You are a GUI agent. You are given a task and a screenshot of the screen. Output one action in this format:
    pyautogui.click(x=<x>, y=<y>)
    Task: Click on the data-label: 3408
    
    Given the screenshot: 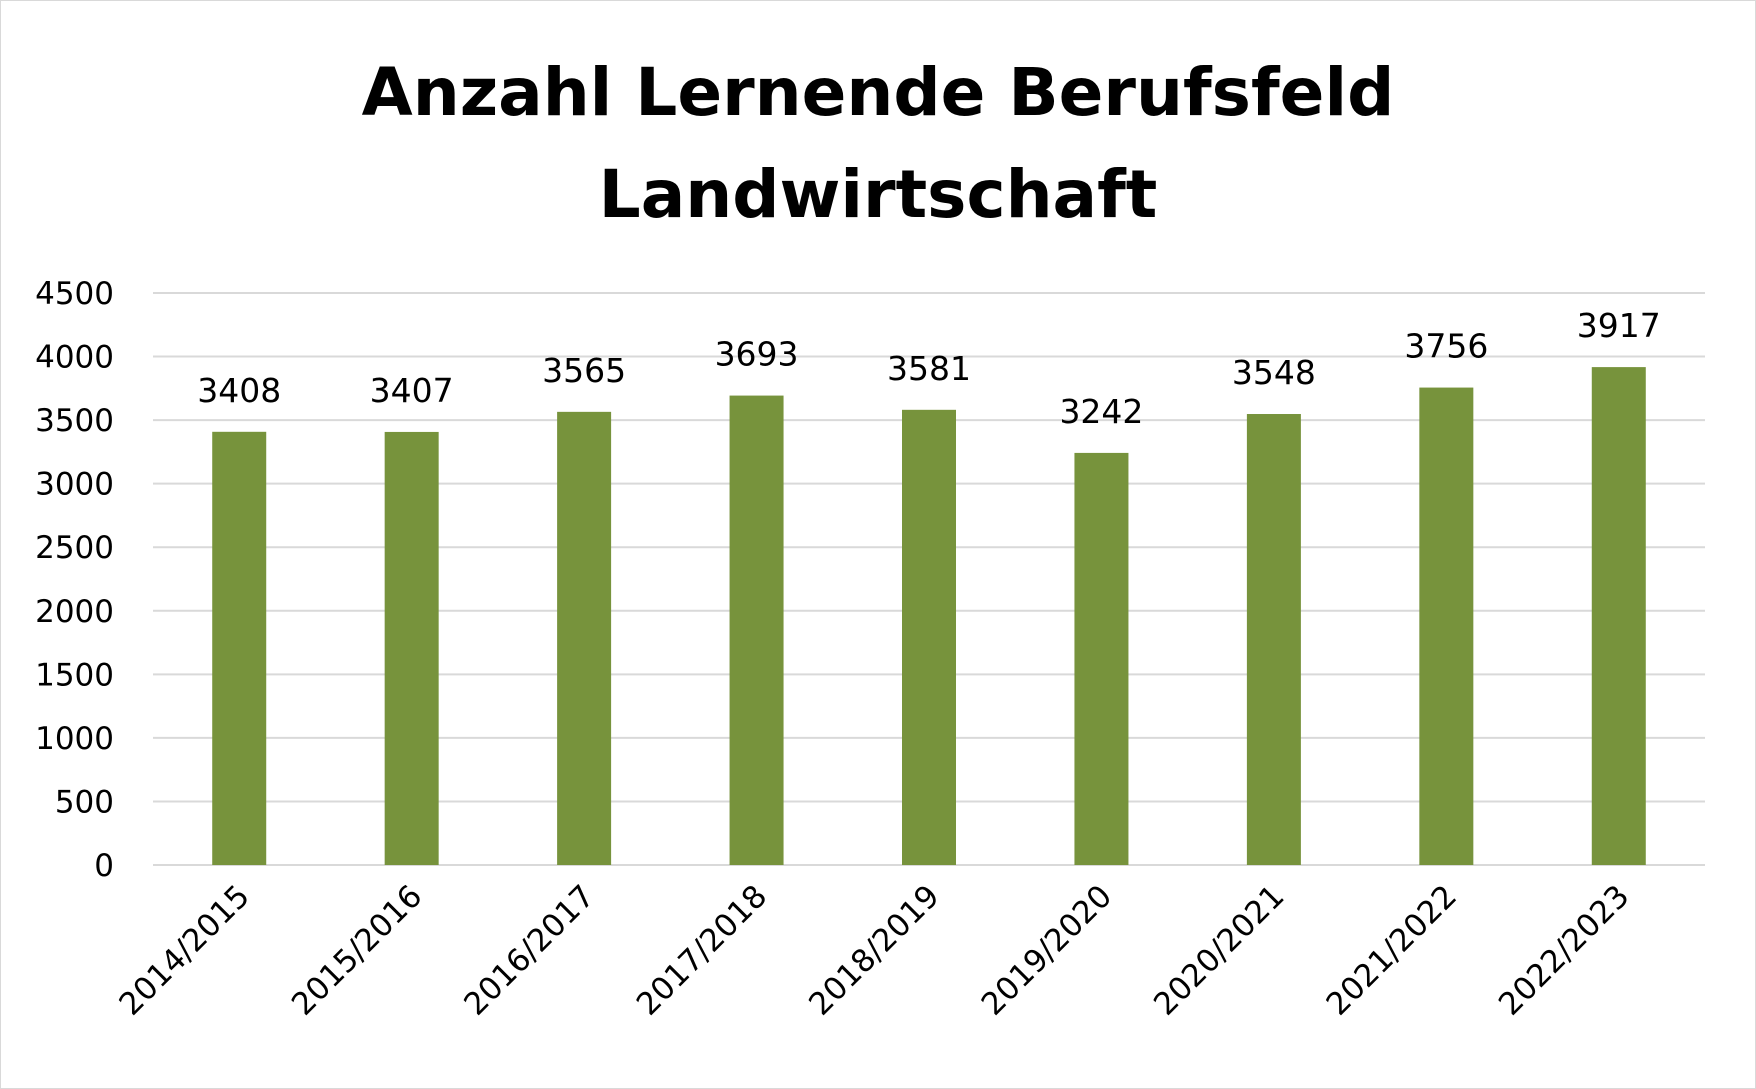 What is the action you would take?
    pyautogui.click(x=239, y=390)
    